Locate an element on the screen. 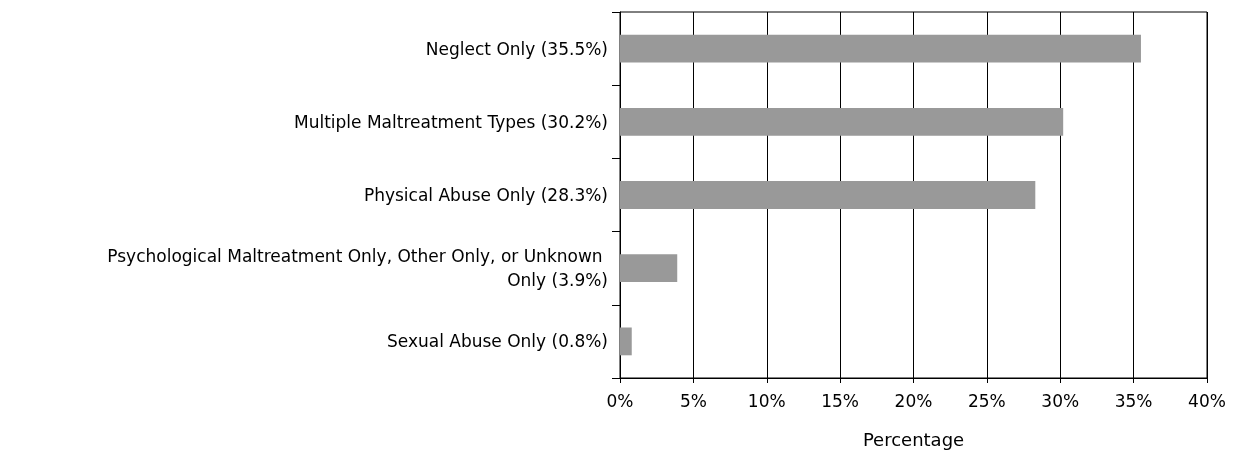  x-tick-label: 0% is located at coordinates (620, 400).